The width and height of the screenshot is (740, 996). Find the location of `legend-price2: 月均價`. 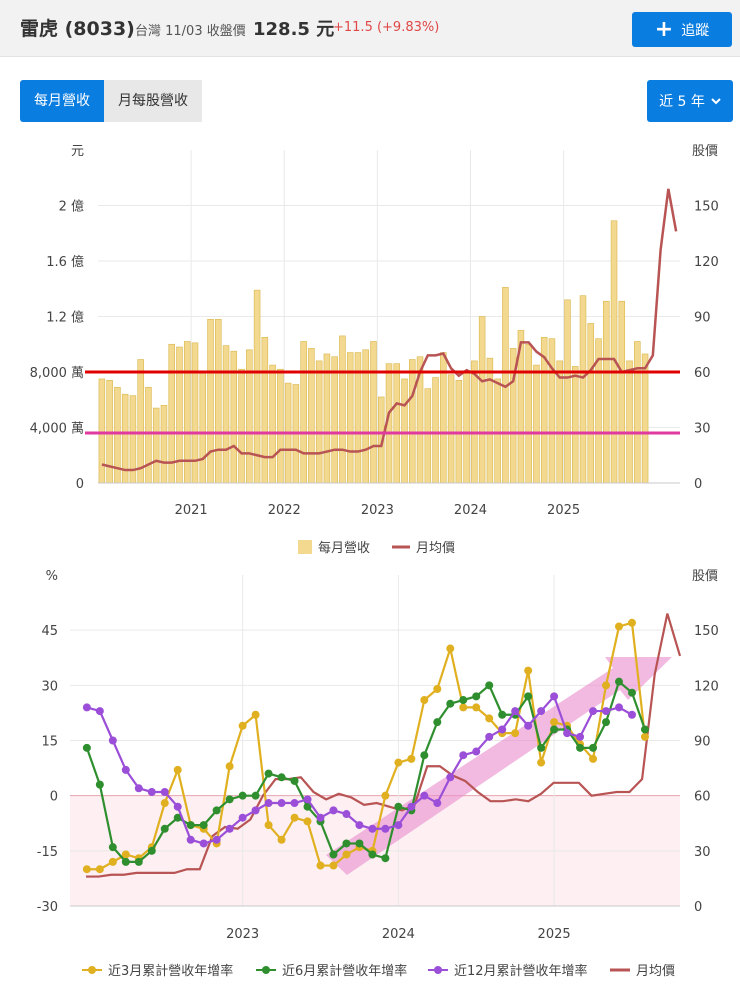

legend-price2: 月均價 is located at coordinates (655, 971).